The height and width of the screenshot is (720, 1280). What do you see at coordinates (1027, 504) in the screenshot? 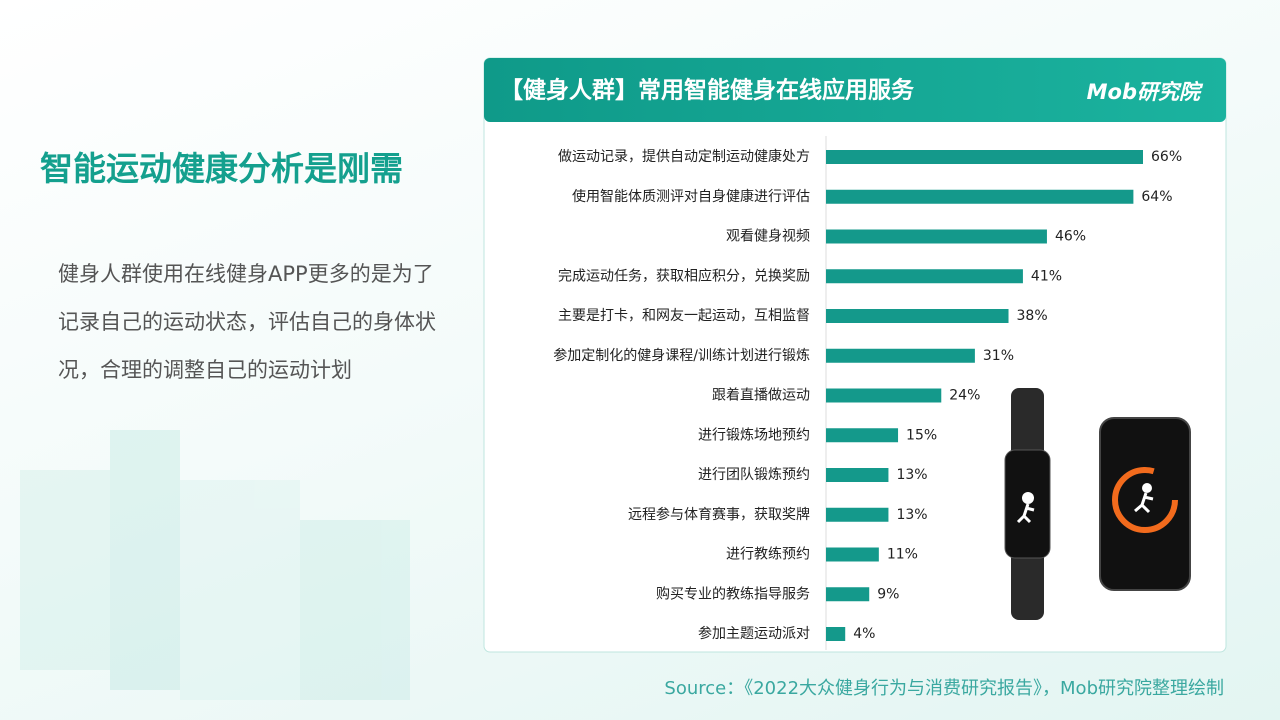
I see `watch` at bounding box center [1027, 504].